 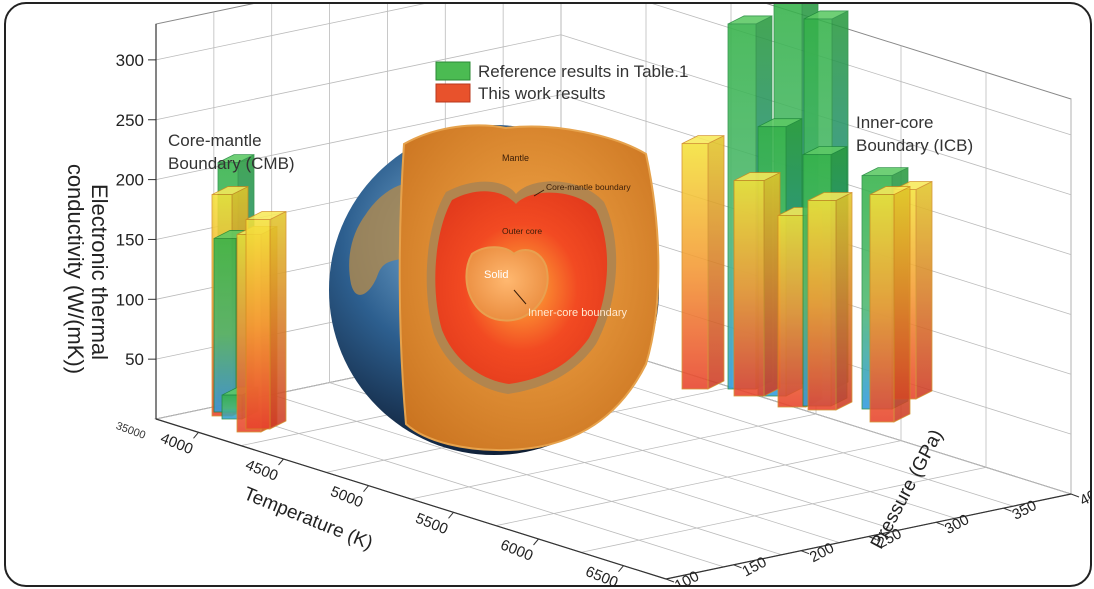 What do you see at coordinates (578, 313) in the screenshot?
I see `earth-label-icb: Inner-core boundary` at bounding box center [578, 313].